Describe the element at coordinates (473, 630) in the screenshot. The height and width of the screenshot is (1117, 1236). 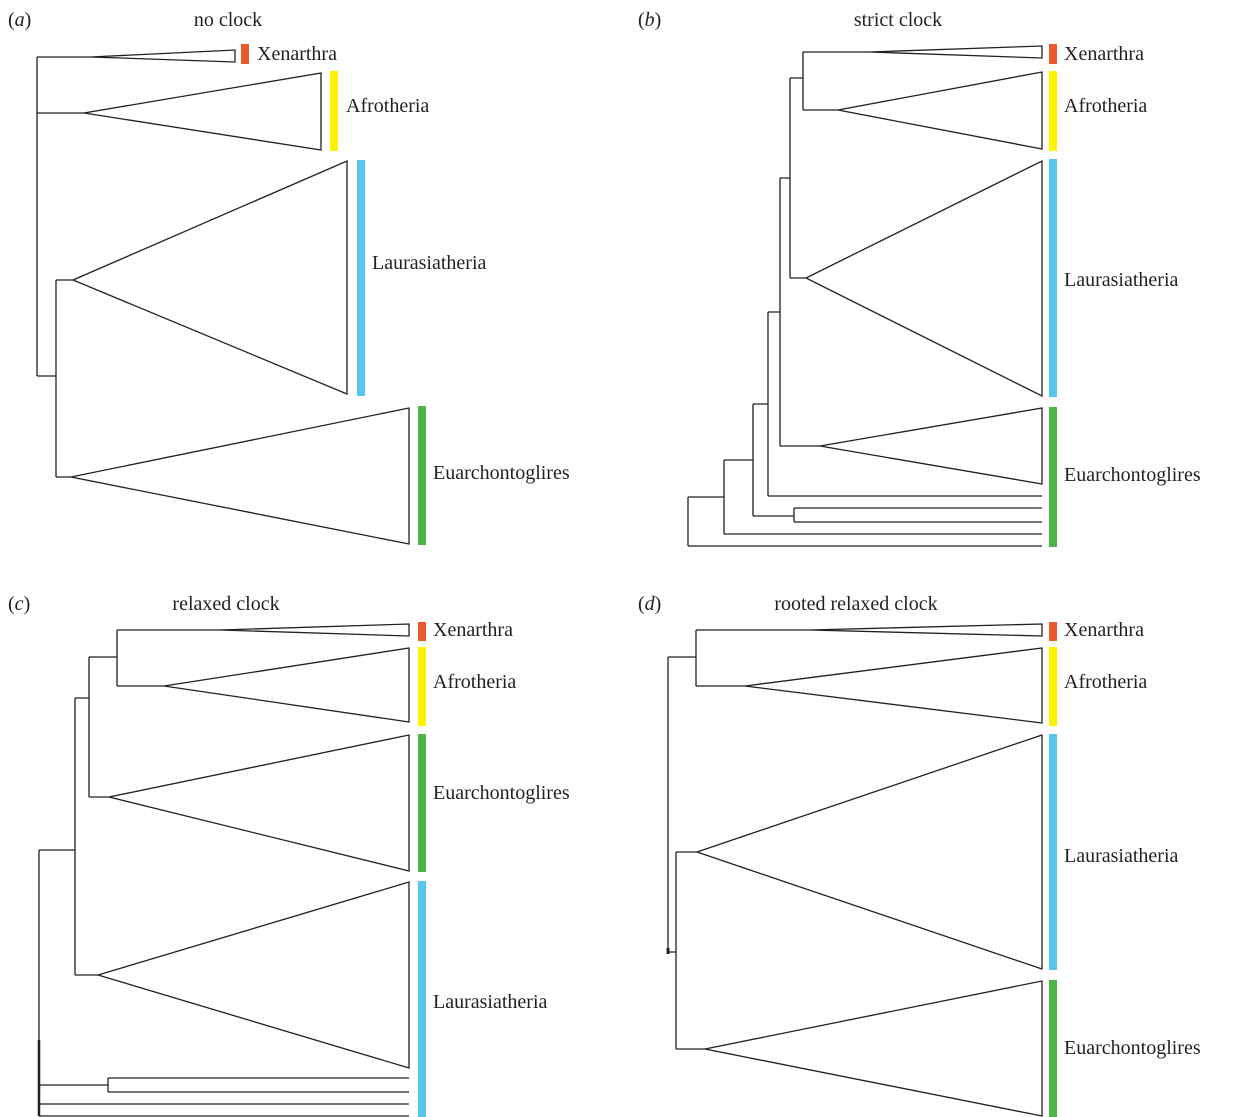
I see `panel-c-xenarthra-label: Xenarthra` at that location.